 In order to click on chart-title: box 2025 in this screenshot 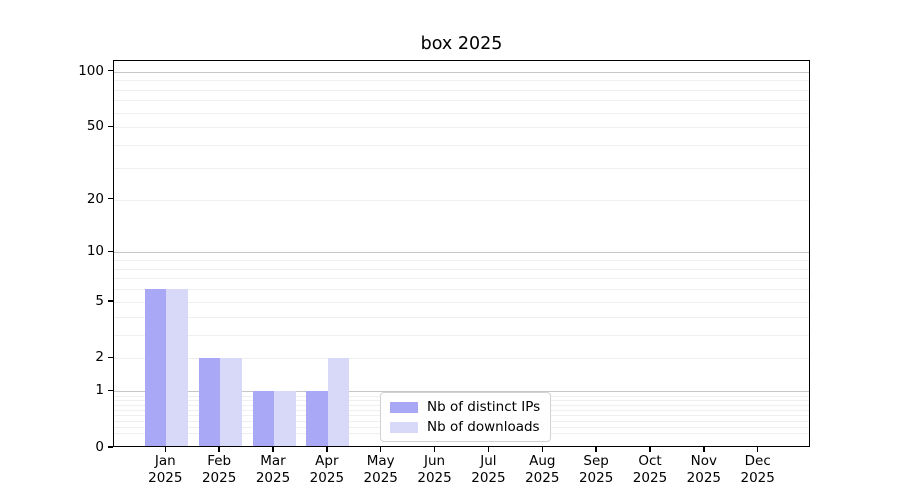, I will do `click(461, 44)`.